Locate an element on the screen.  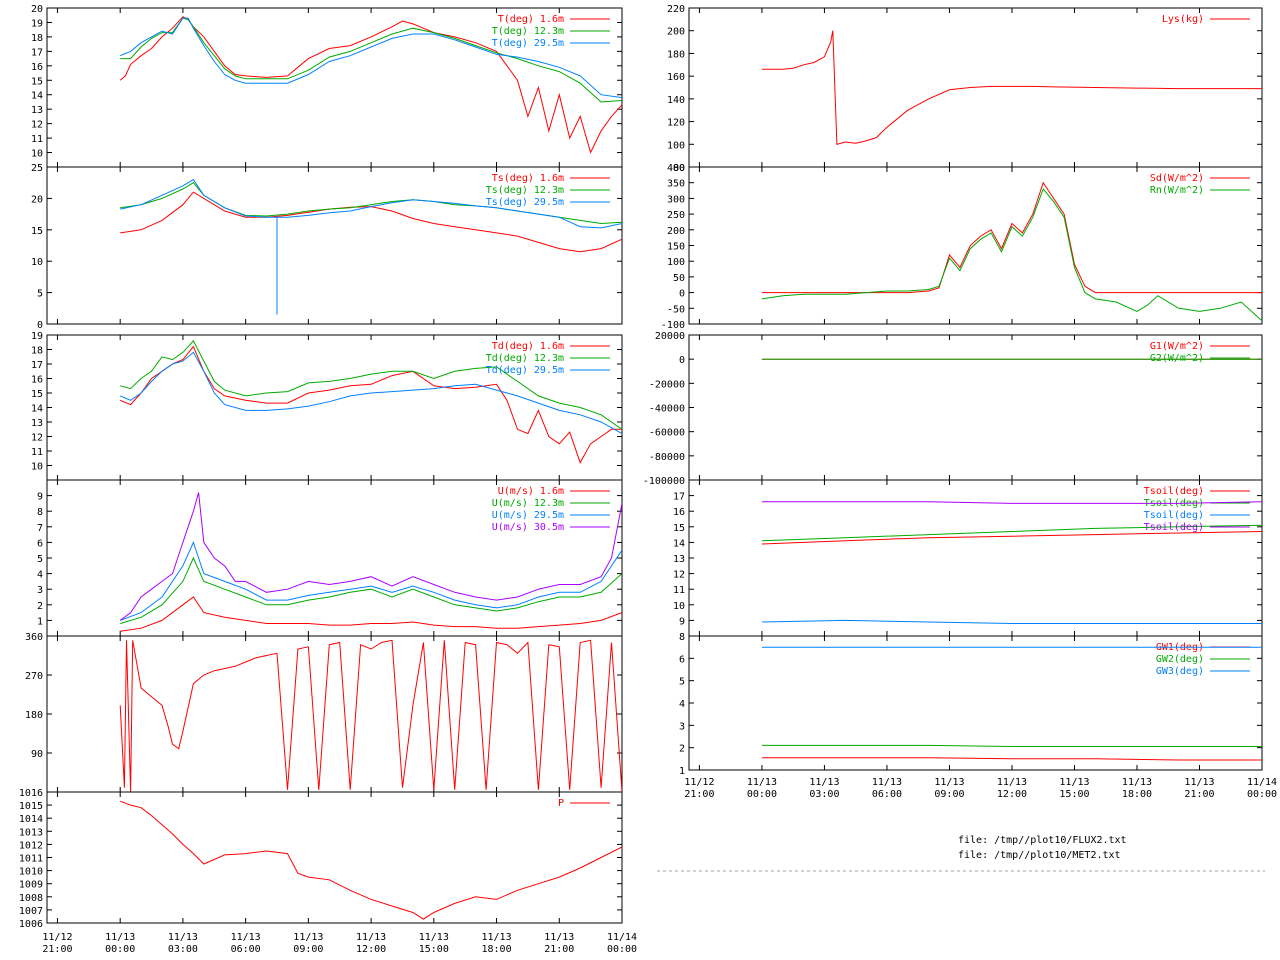
x-tick-label-date: 11/12 is located at coordinates (699, 782).